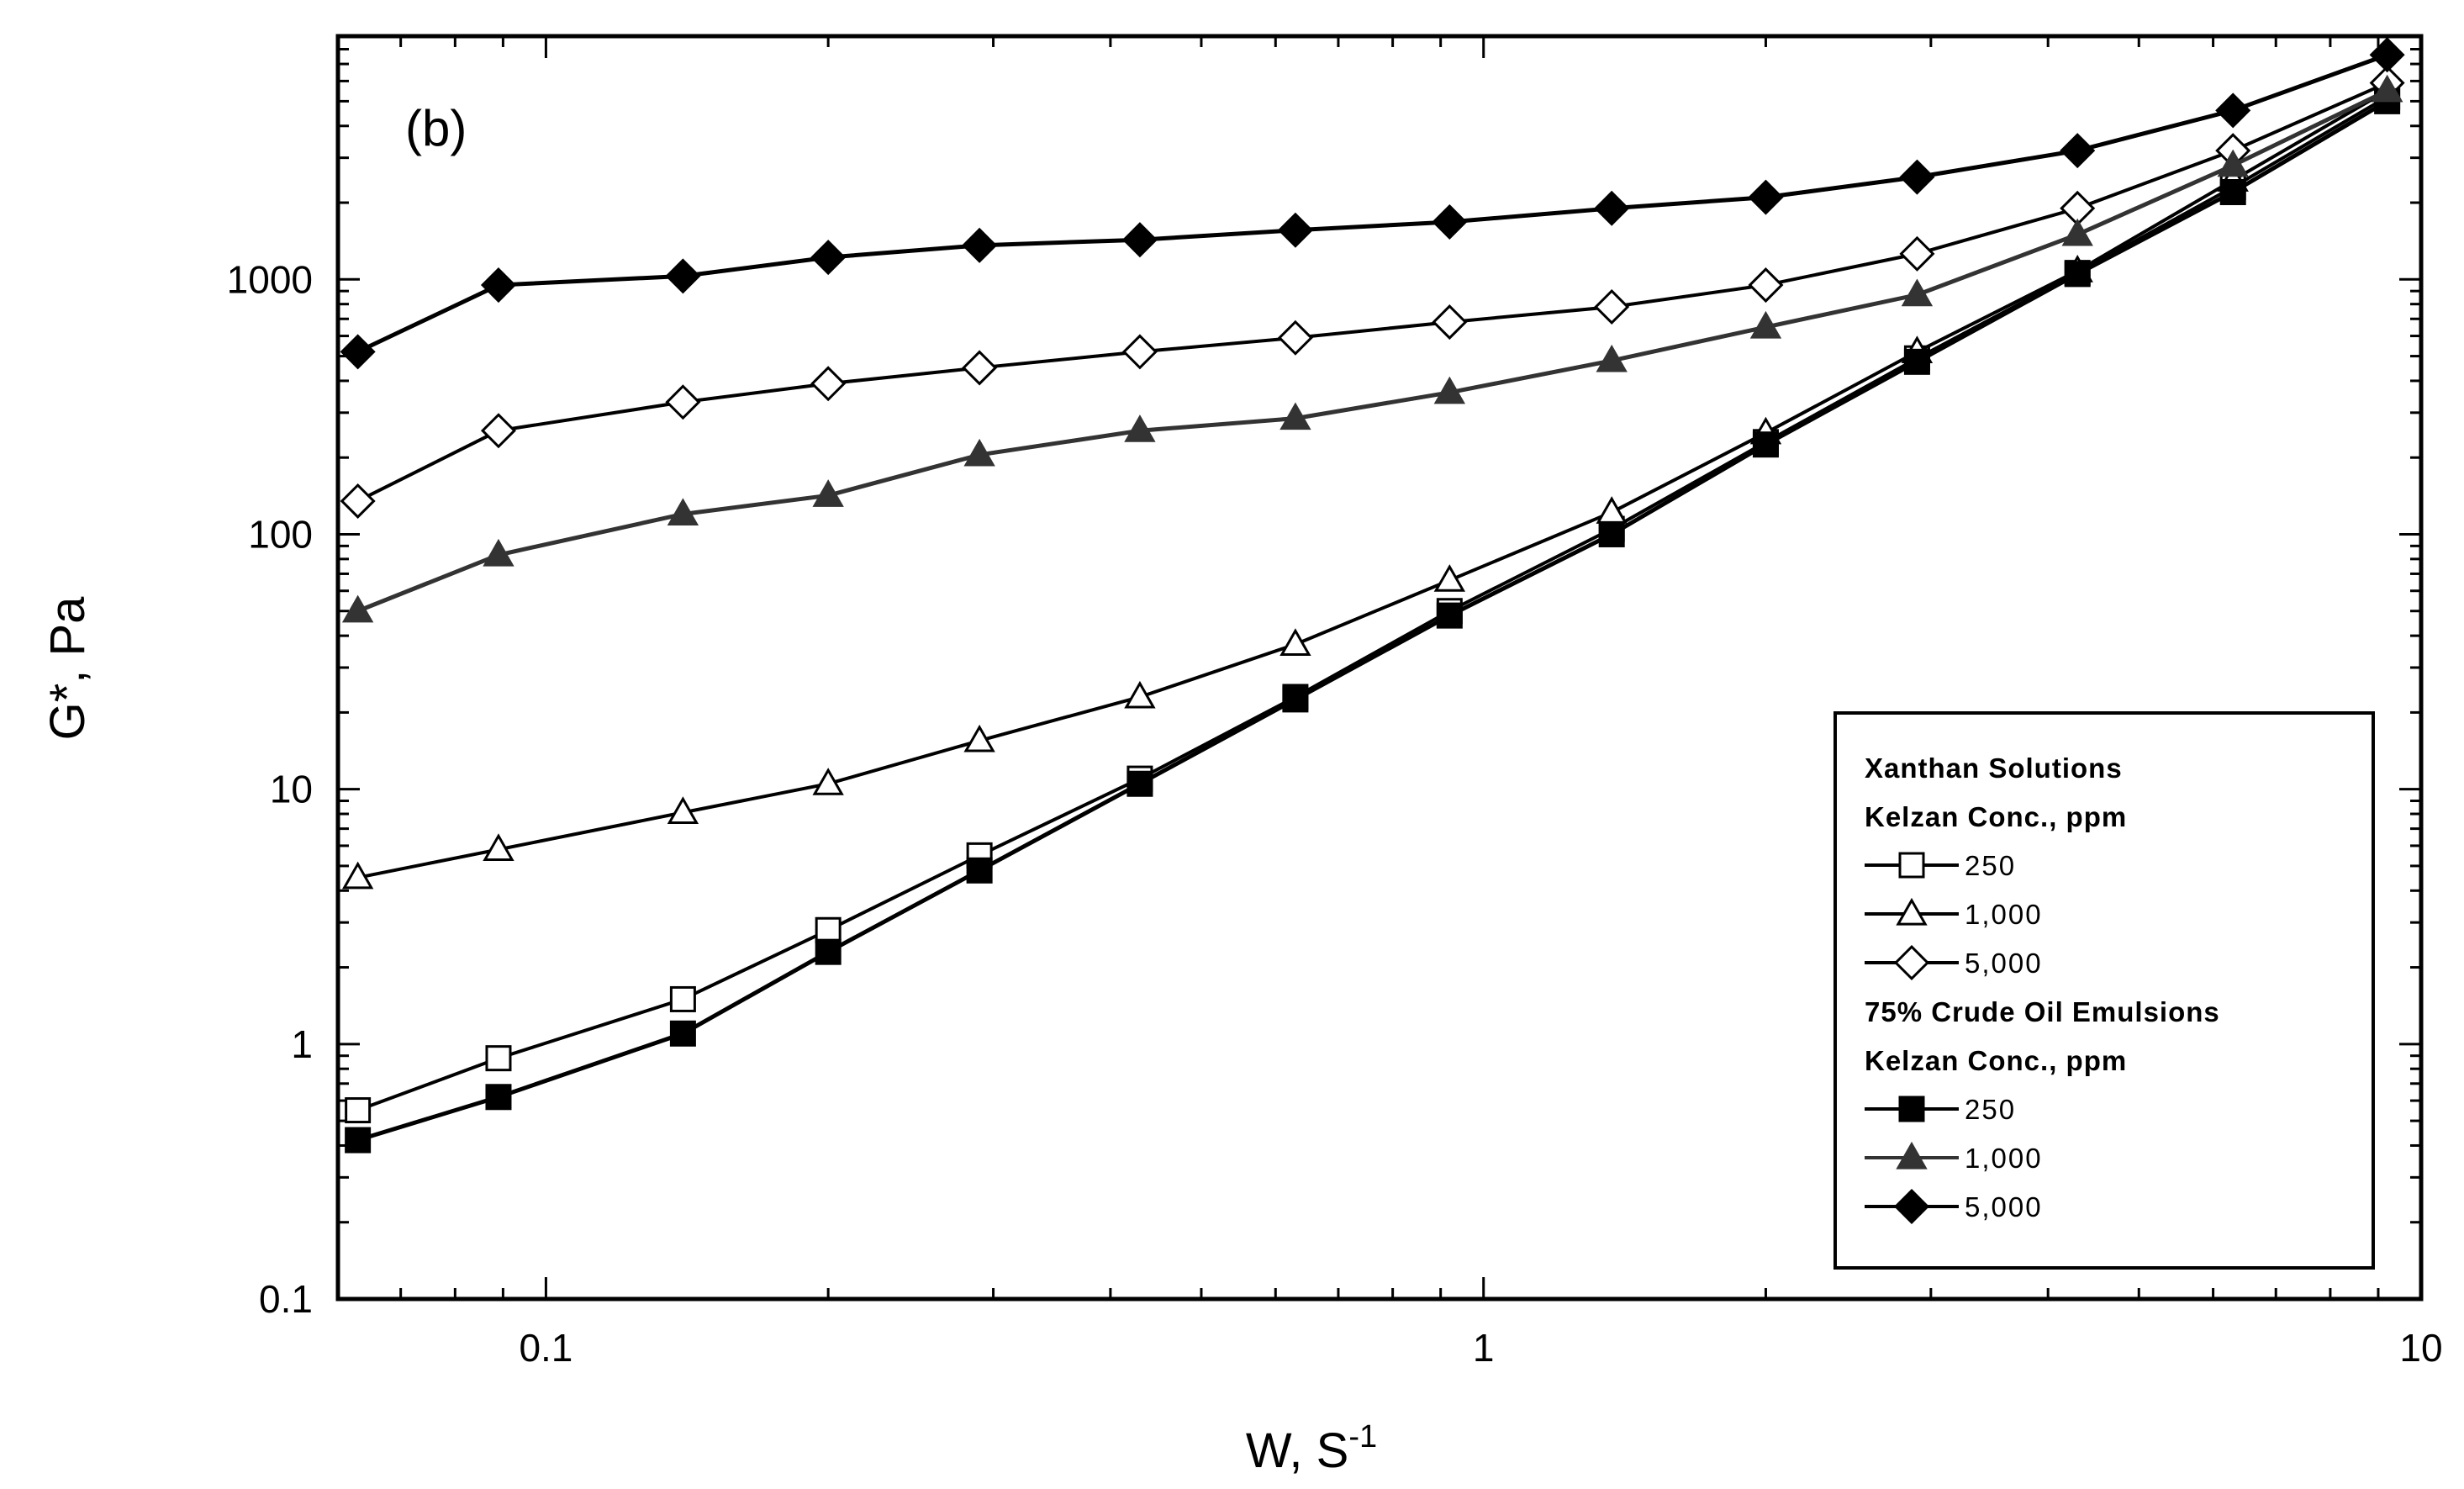 The width and height of the screenshot is (2464, 1489). Describe the element at coordinates (2420, 1348) in the screenshot. I see `x-tick-label: 10` at that location.